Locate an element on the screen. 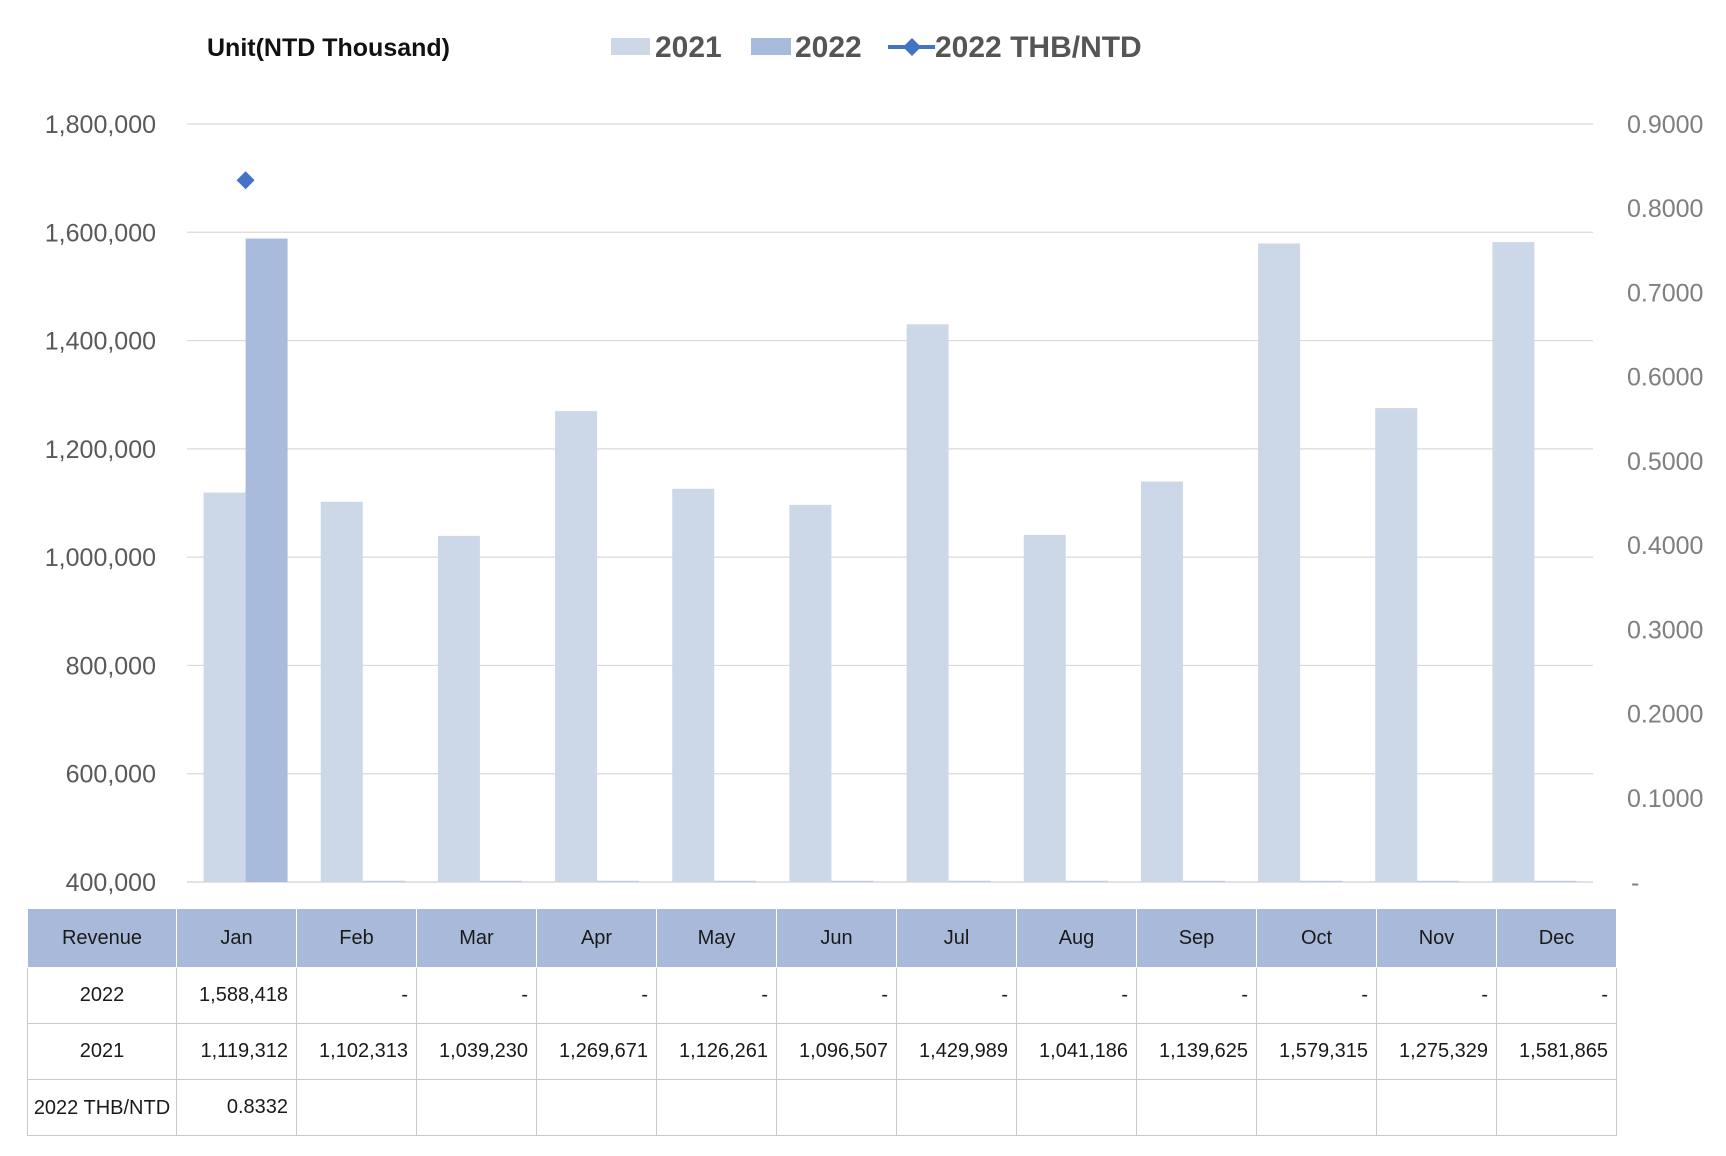 The width and height of the screenshot is (1726, 1156). table-row-label: 2022 is located at coordinates (102, 995).